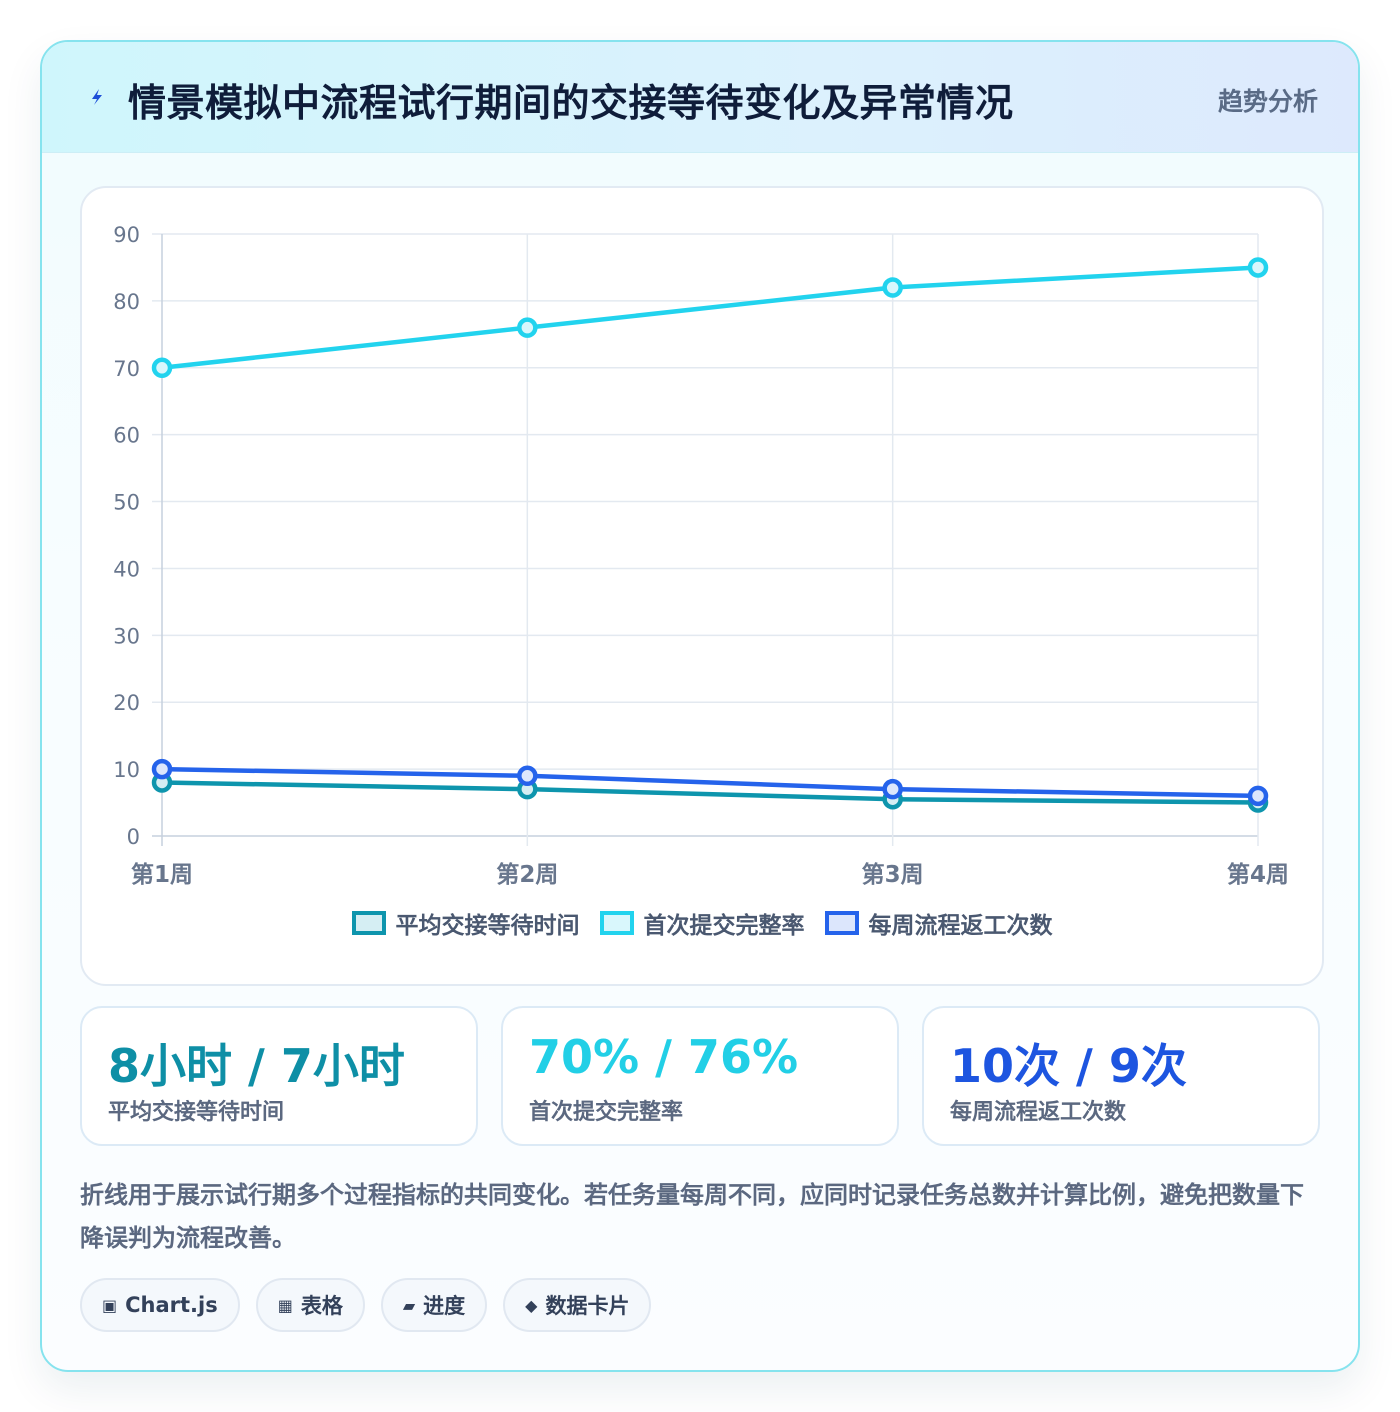  I want to click on legend-item: 首次提交完整率, so click(702, 923).